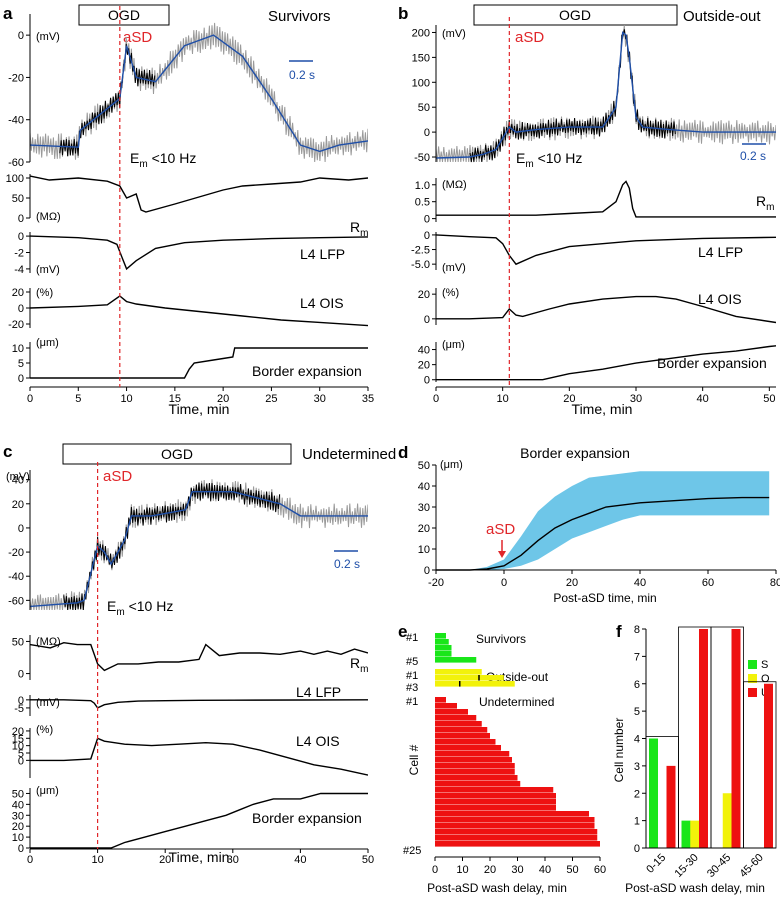  What do you see at coordinates (422, 186) in the screenshot?
I see `y-tick-label-b-1-0: 1.0` at bounding box center [422, 186].